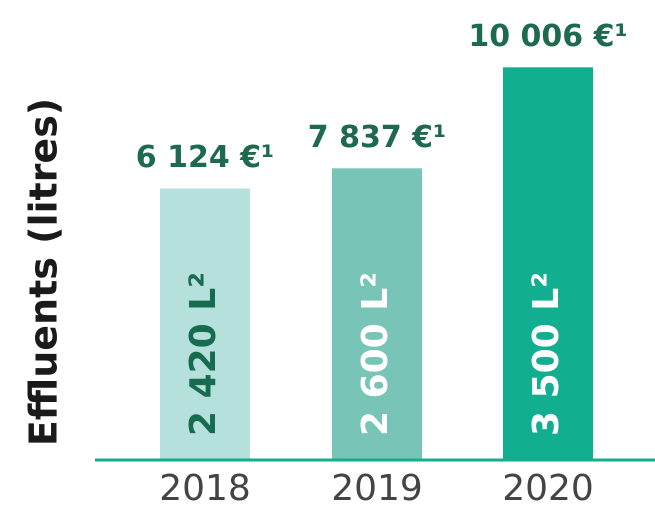 Image resolution: width=655 pixels, height=509 pixels. What do you see at coordinates (375, 354) in the screenshot?
I see `value-label: 2 600 L²` at bounding box center [375, 354].